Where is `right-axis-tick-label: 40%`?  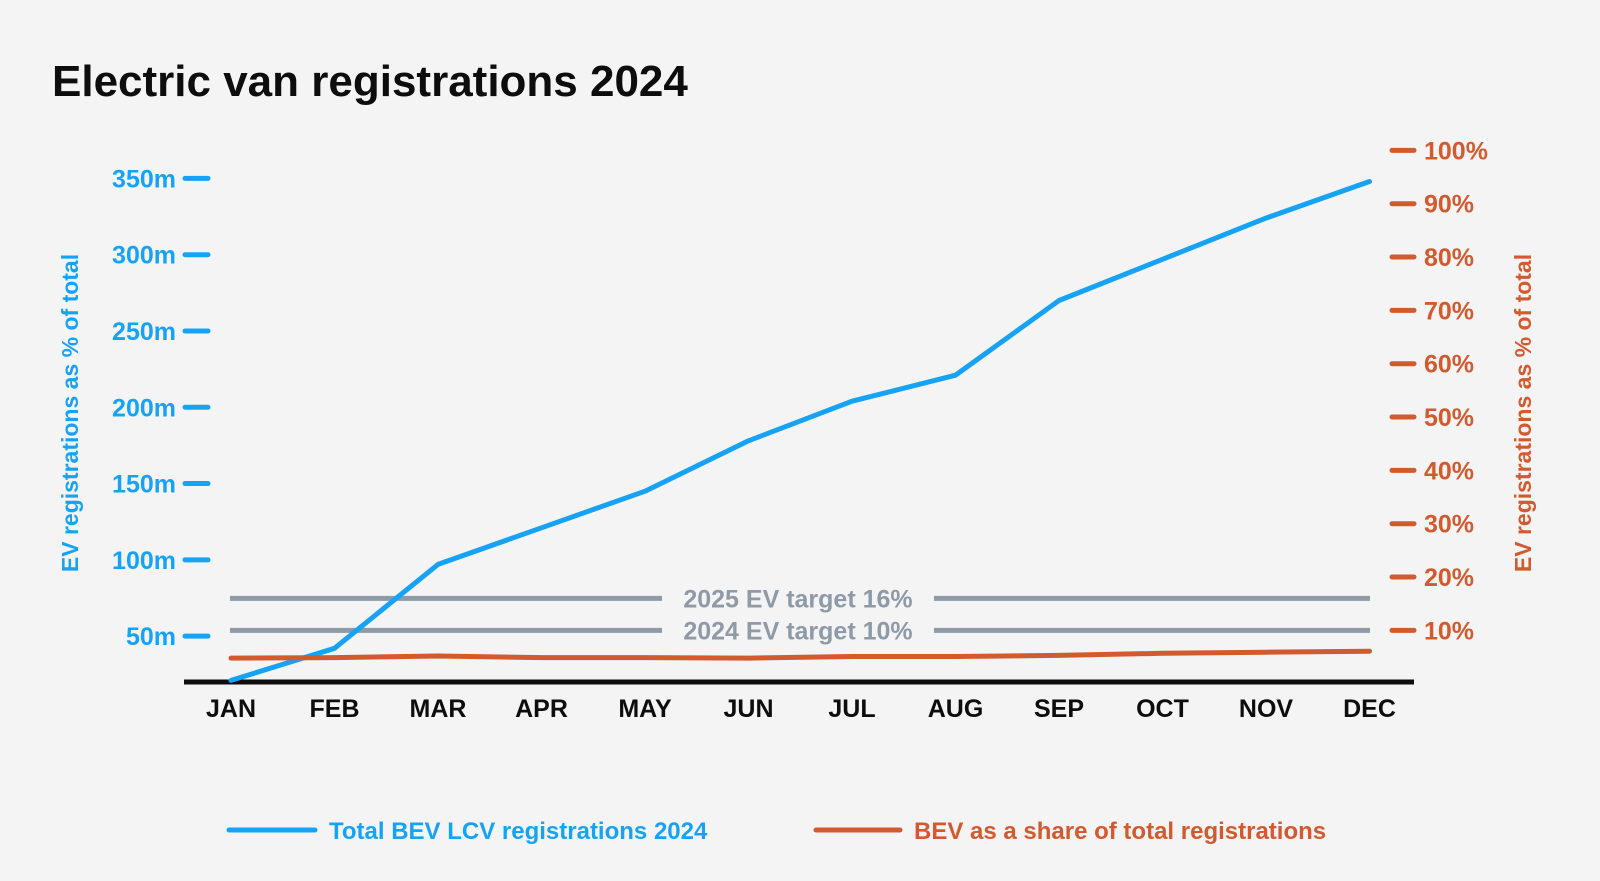 right-axis-tick-label: 40% is located at coordinates (1449, 471).